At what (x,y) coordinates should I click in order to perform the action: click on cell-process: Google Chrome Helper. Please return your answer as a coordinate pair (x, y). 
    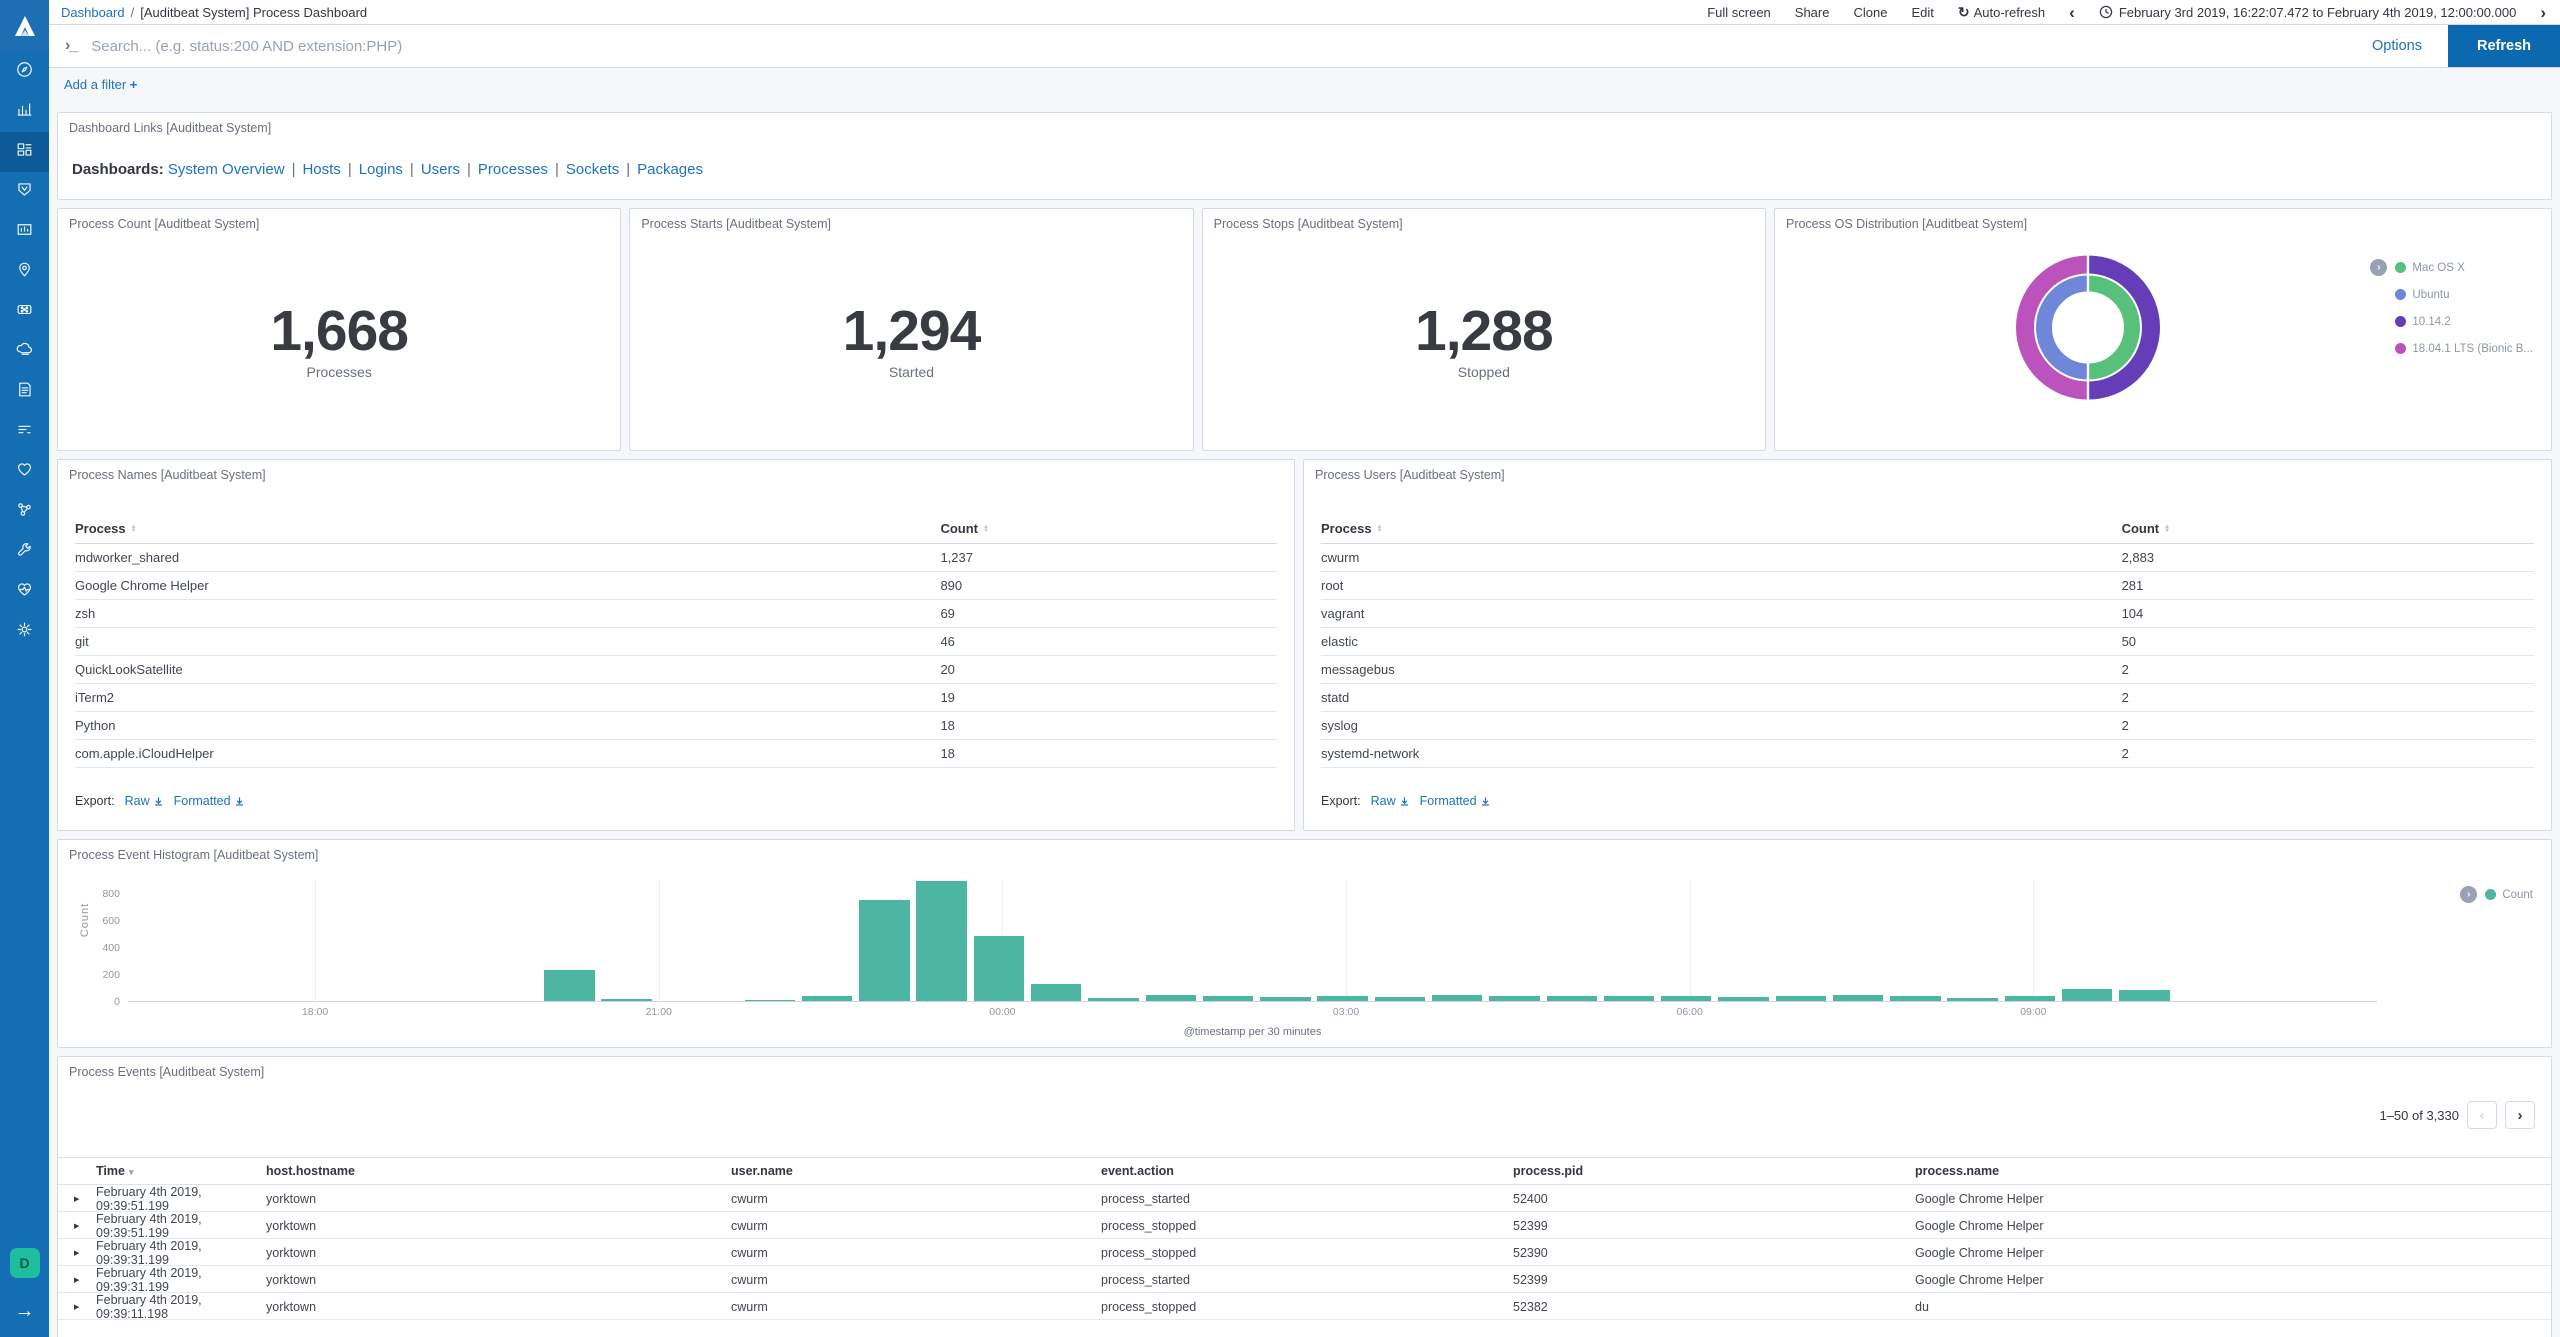
    Looking at the image, I should click on (142, 585).